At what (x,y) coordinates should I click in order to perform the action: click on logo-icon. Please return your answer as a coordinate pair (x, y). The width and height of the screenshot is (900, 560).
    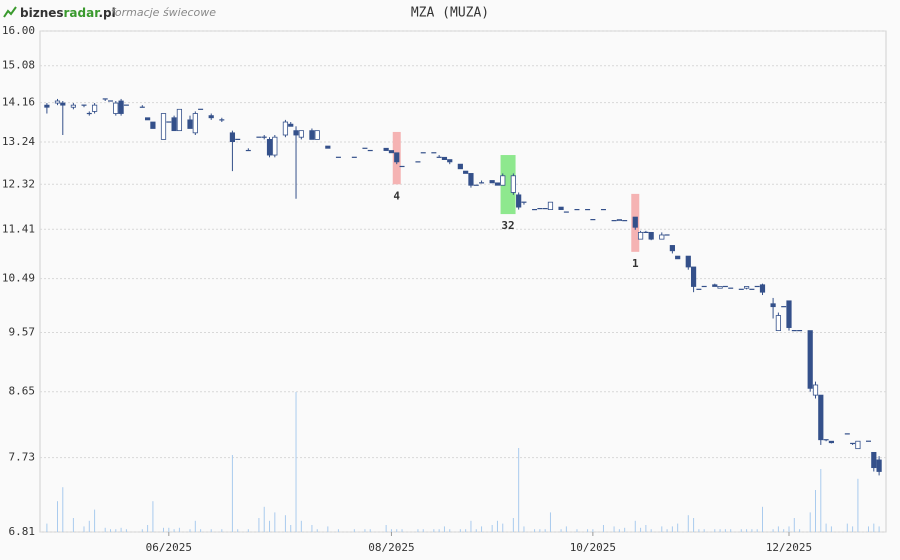
    Looking at the image, I should click on (10, 12).